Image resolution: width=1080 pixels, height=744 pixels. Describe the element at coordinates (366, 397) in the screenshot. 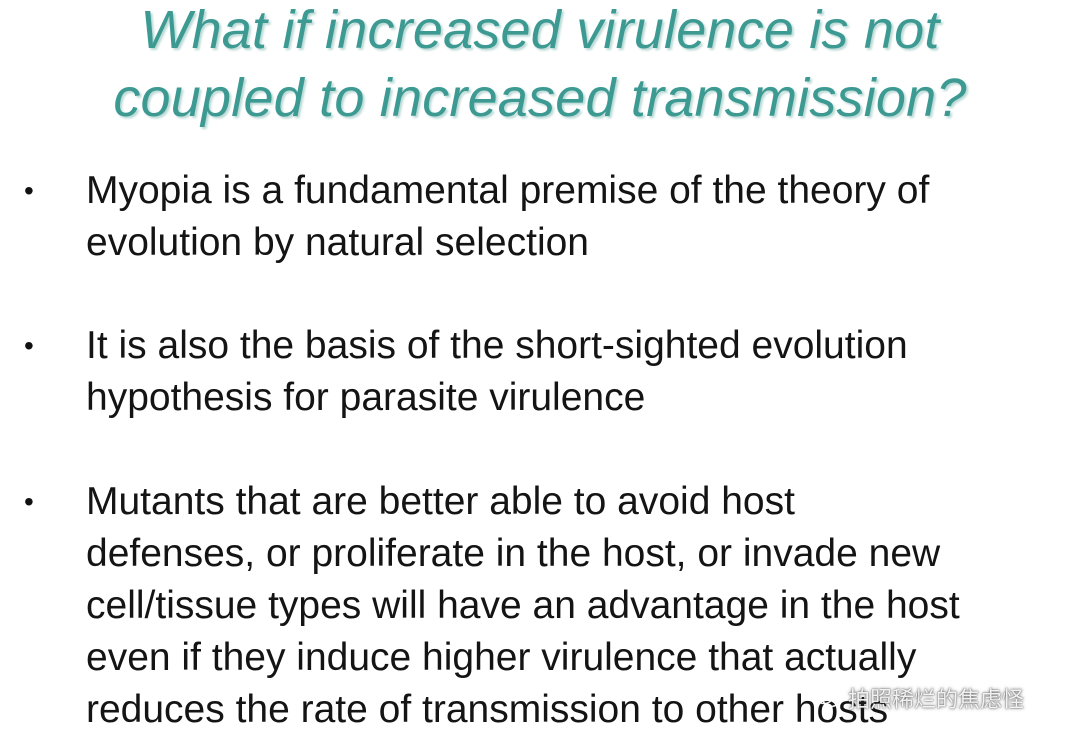

I see `bullet-text-line: hypothesis for parasite virulence` at that location.